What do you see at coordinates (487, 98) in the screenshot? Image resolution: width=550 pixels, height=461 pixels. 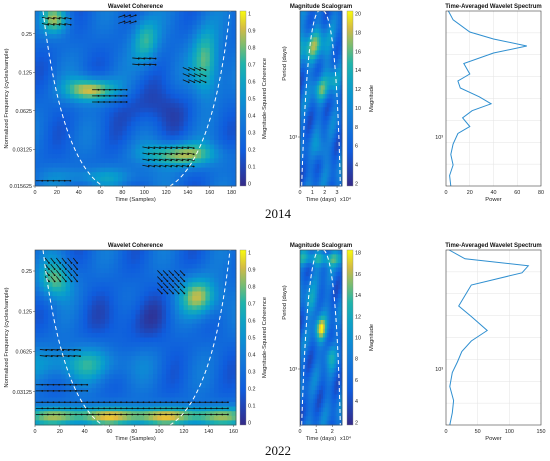 I see `spectrum-line` at bounding box center [487, 98].